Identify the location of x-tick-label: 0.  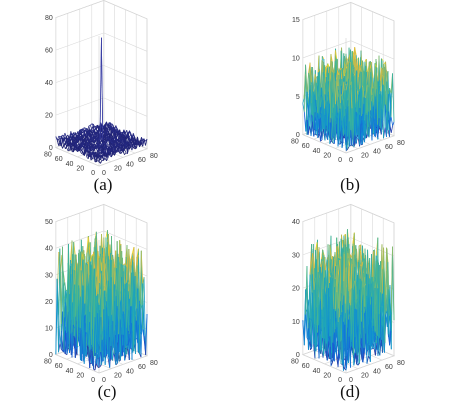
(104, 173).